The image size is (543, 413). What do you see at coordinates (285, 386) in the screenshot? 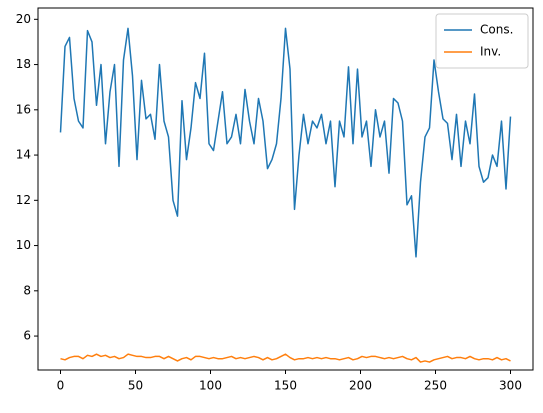
I see `x-tick-label: 150` at bounding box center [285, 386].